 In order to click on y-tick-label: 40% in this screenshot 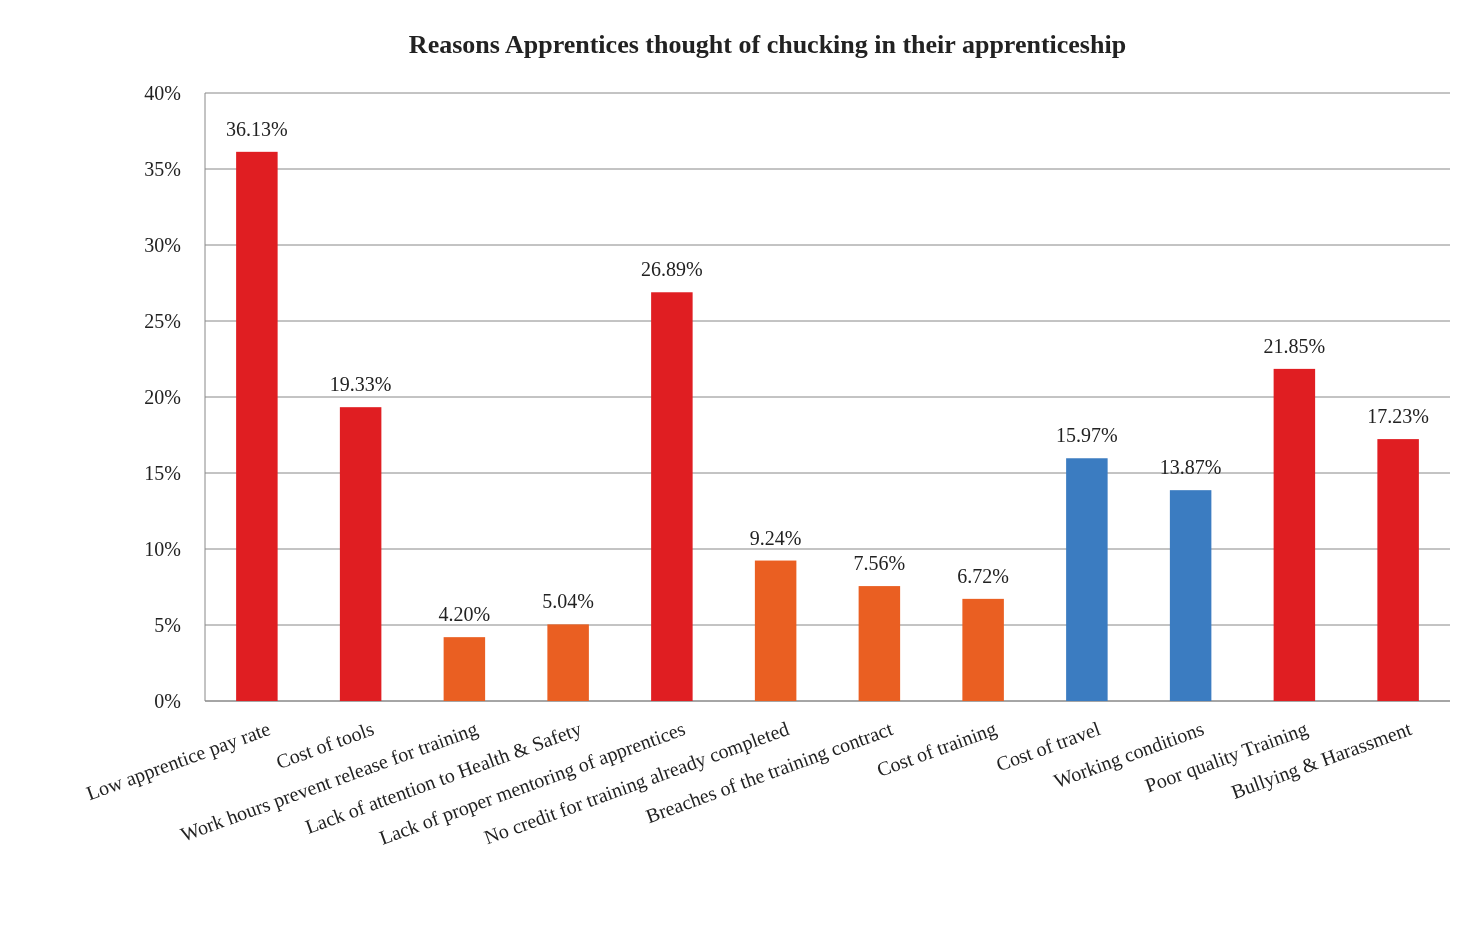, I will do `click(162, 93)`.